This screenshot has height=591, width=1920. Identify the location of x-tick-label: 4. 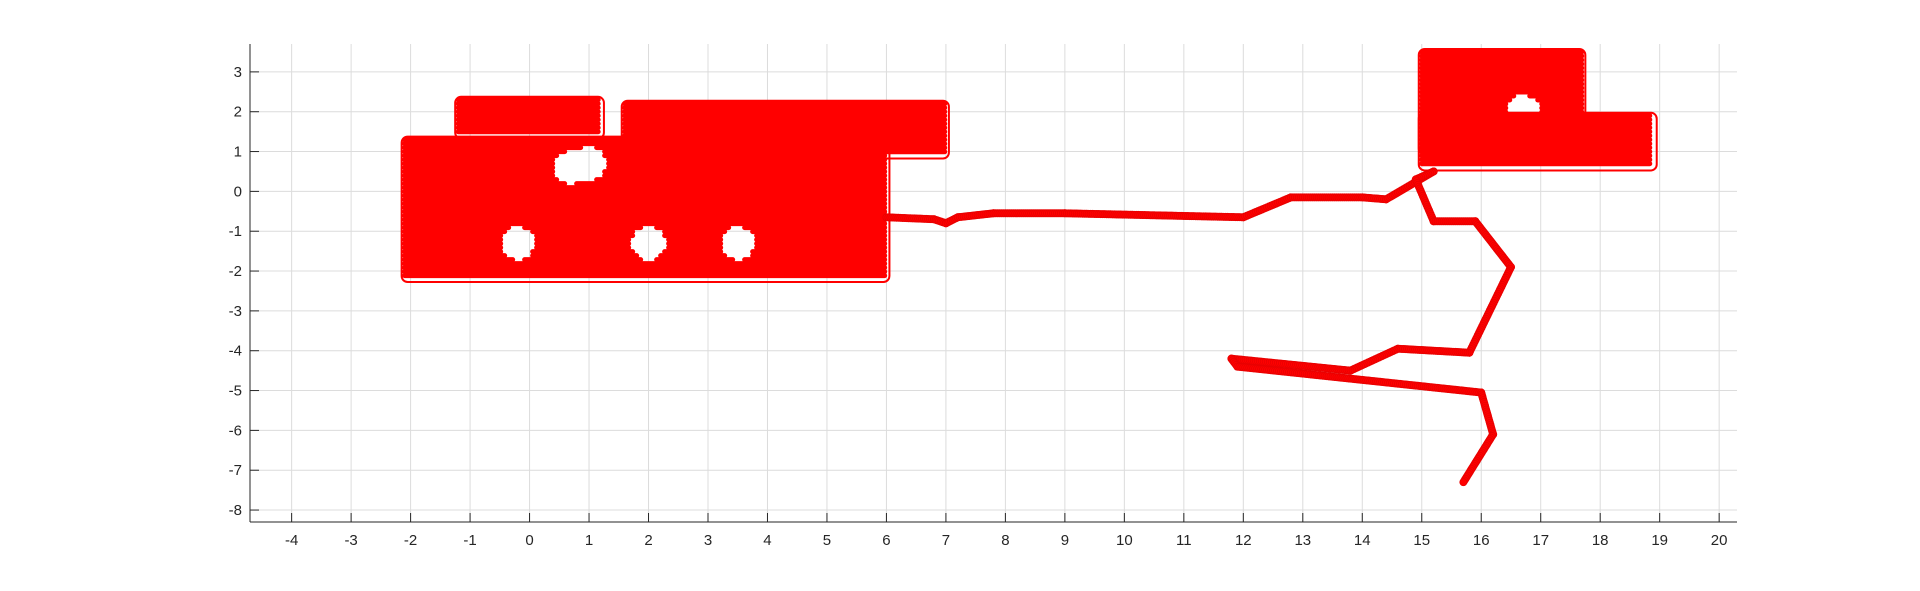
(767, 540).